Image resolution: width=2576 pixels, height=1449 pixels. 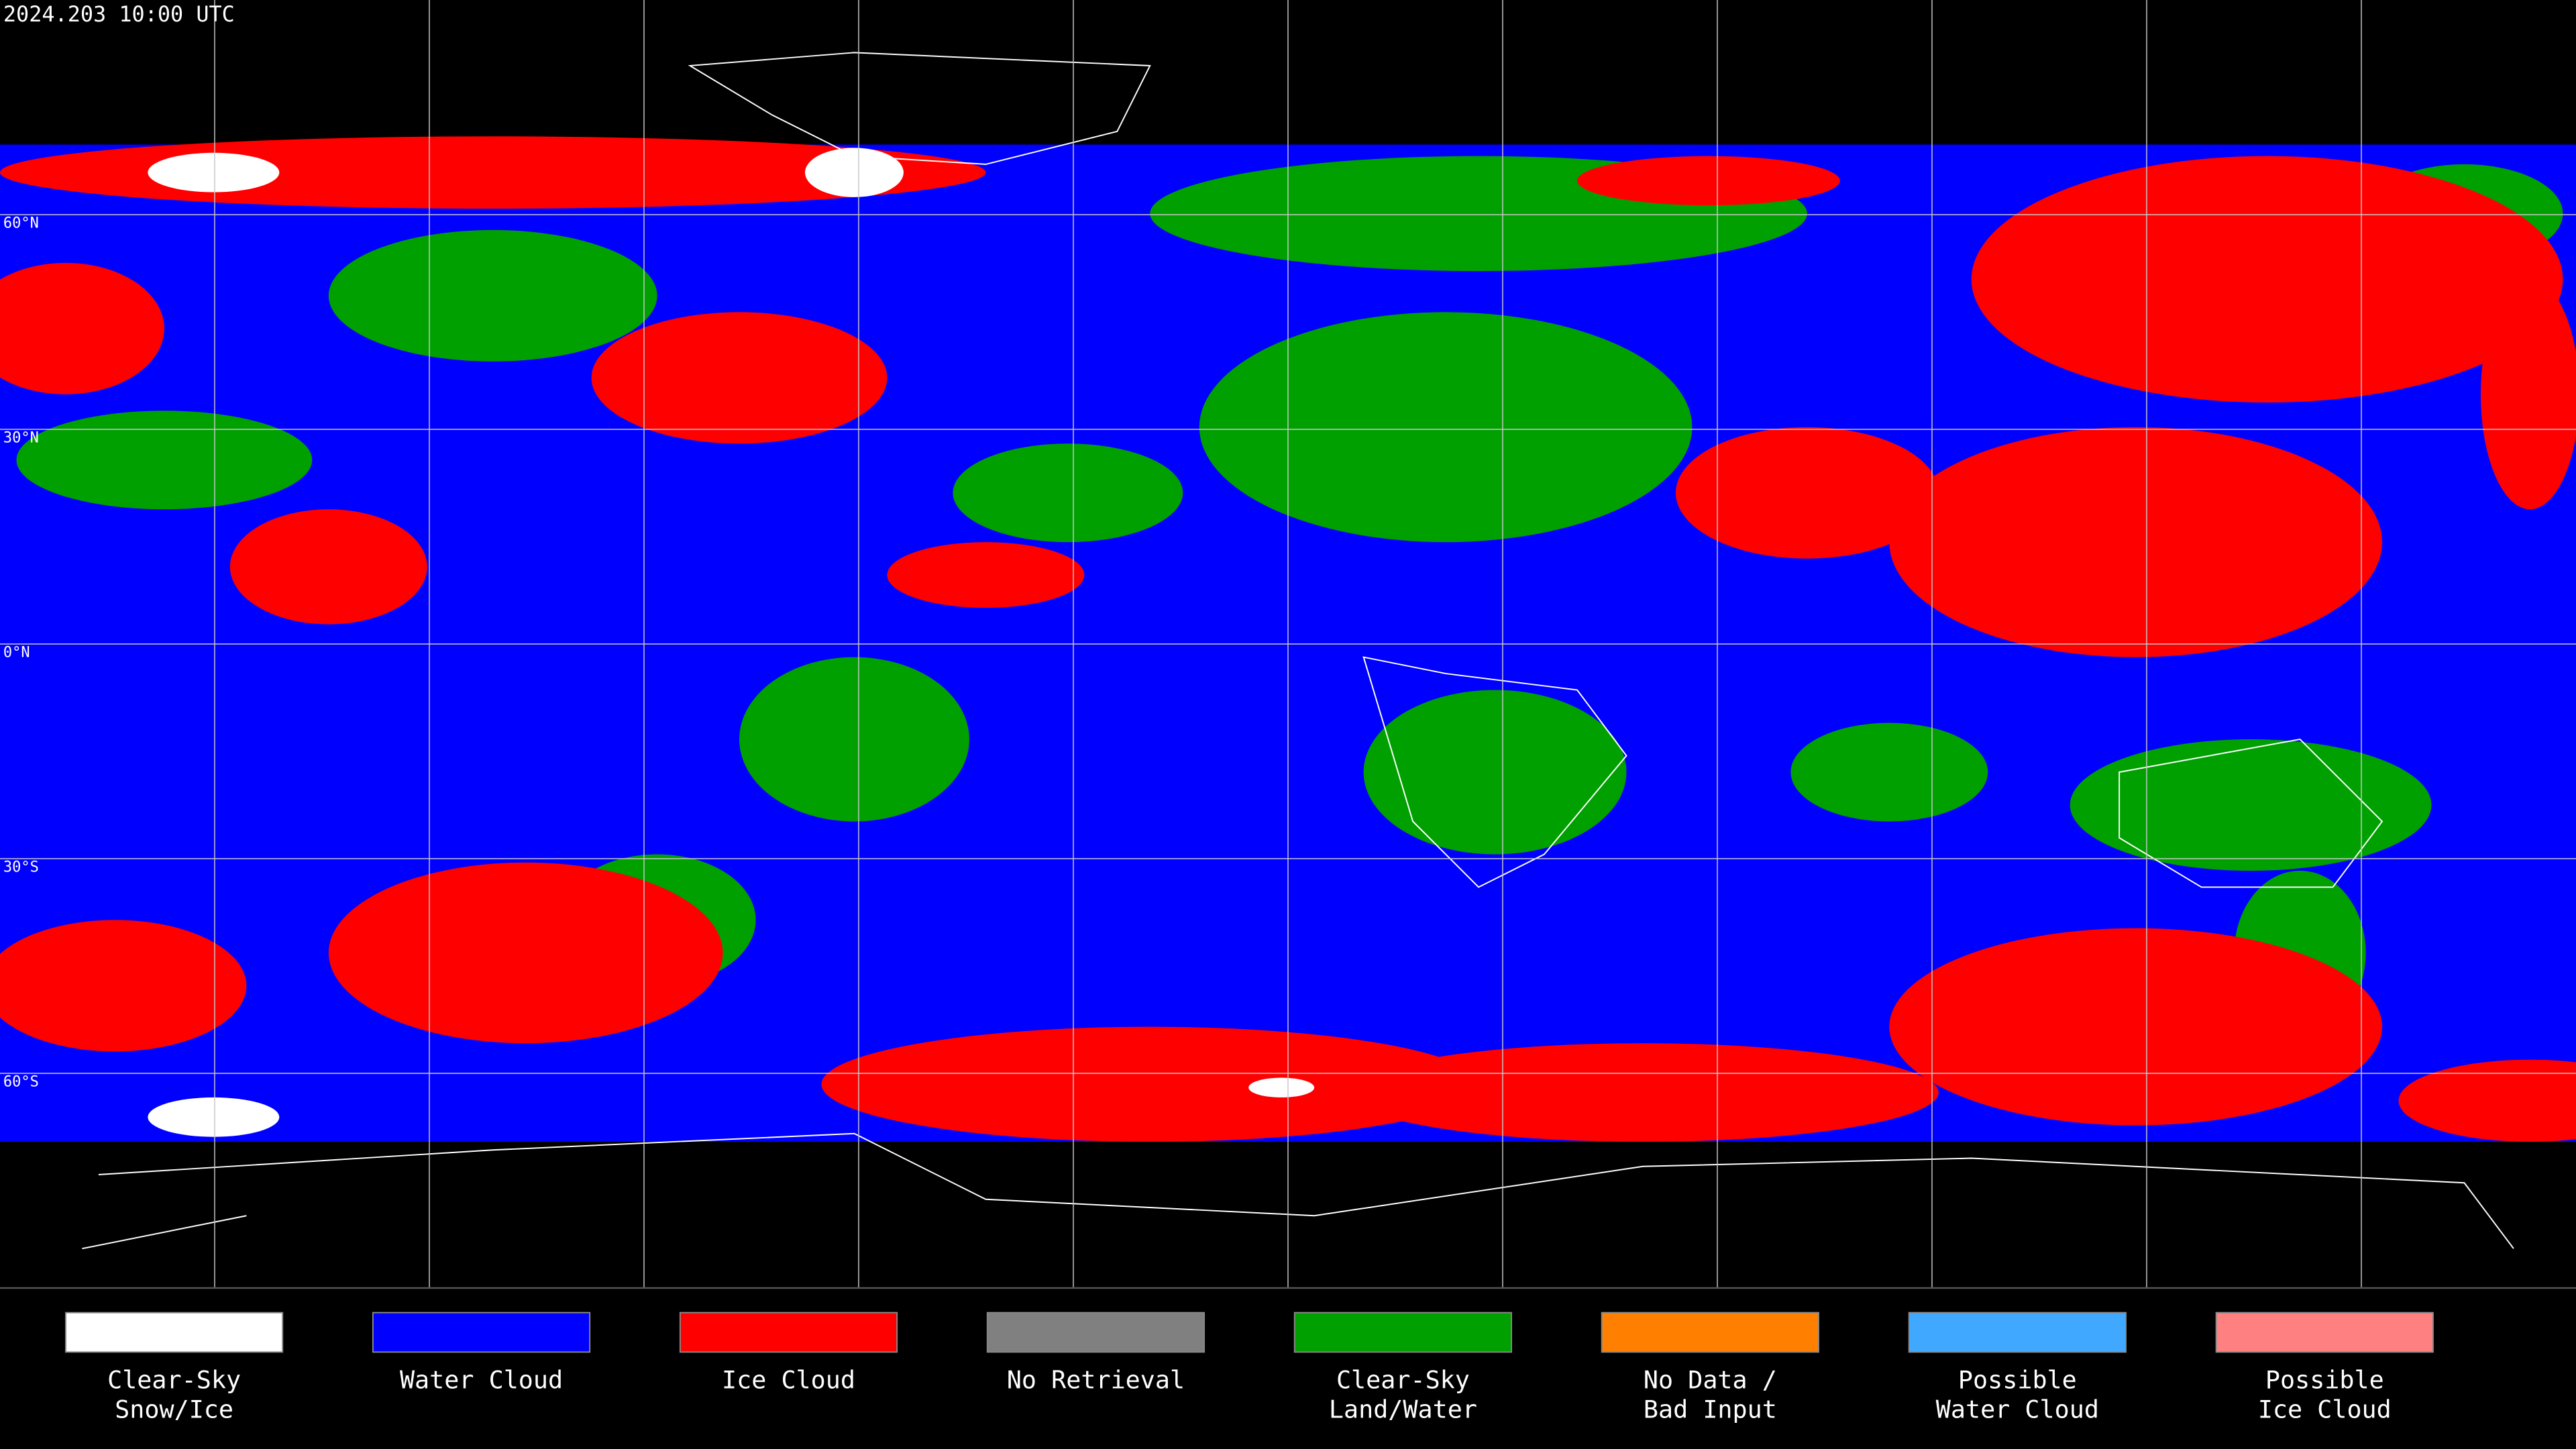 I want to click on legend-label: No Retrieval, so click(x=1096, y=1379).